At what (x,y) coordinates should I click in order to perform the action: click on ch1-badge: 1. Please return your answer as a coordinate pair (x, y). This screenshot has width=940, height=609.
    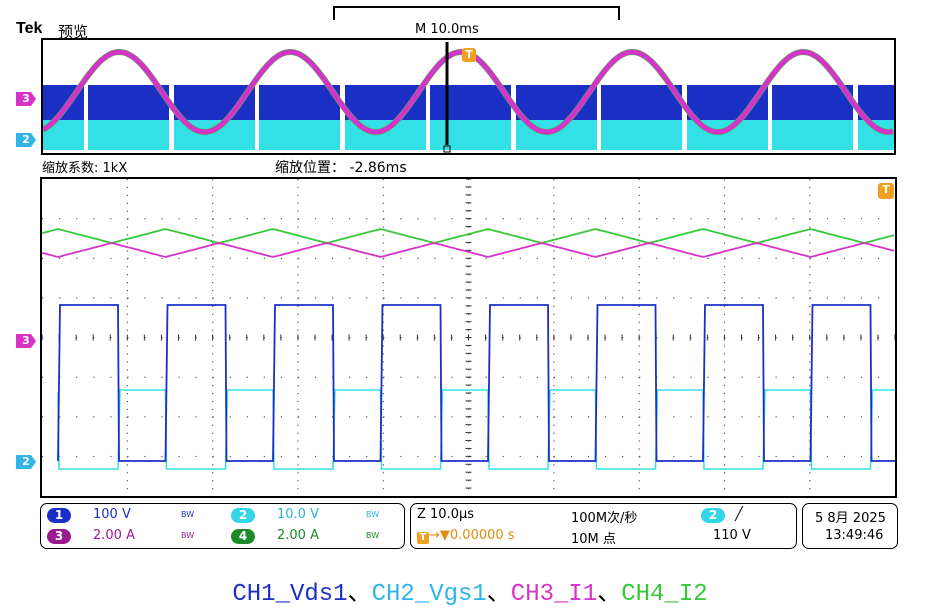
    Looking at the image, I should click on (59, 515).